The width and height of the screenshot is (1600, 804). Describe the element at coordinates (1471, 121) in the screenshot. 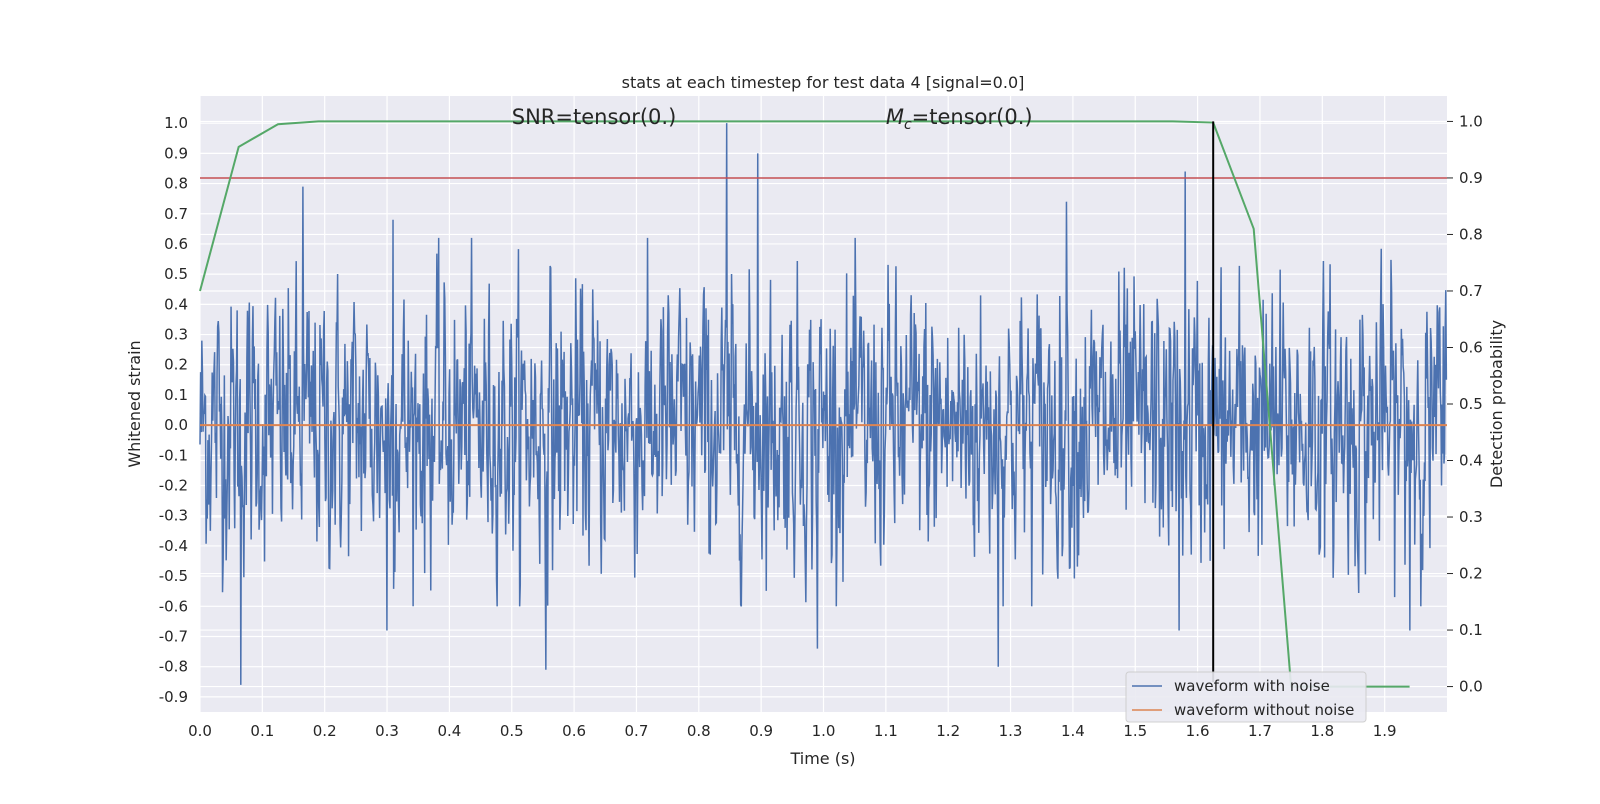

I see `y-right-tick-label: 1.0` at that location.